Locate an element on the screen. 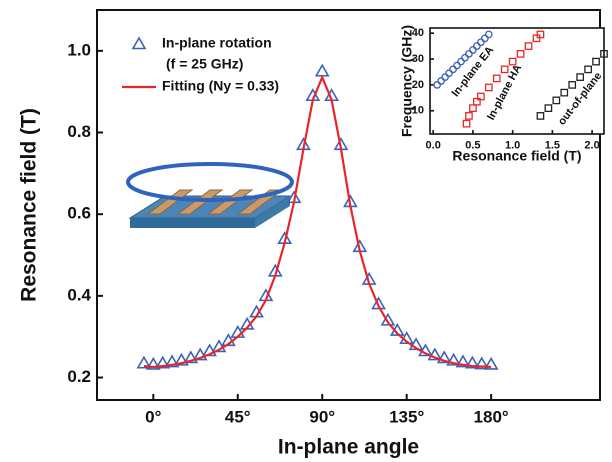 The image size is (612, 462). x-tick-label: 135° is located at coordinates (406, 416).